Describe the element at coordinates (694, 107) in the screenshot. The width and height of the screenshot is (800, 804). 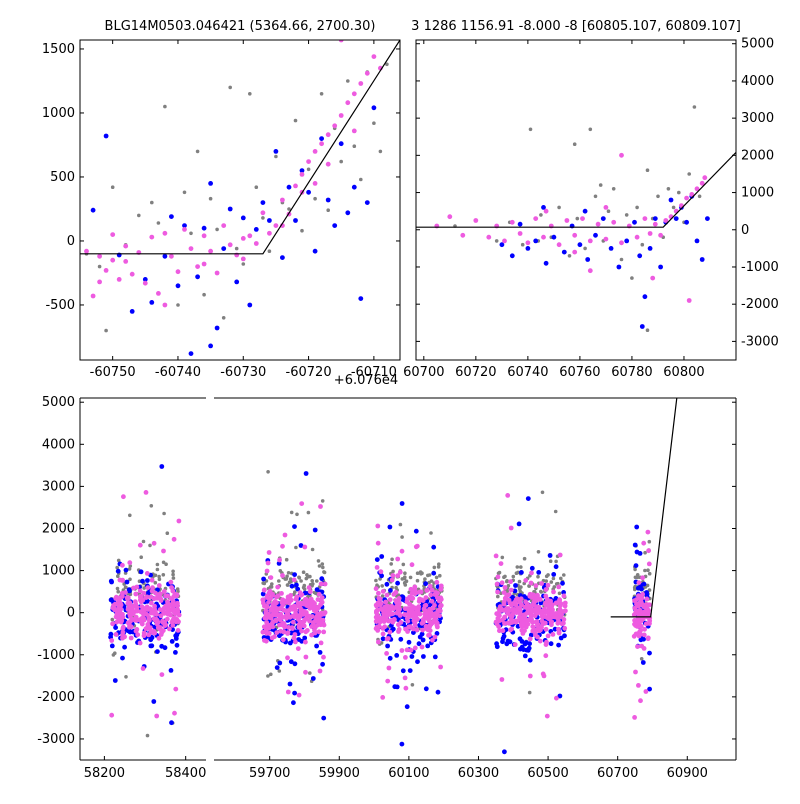
I see `top-right-point-gray` at that location.